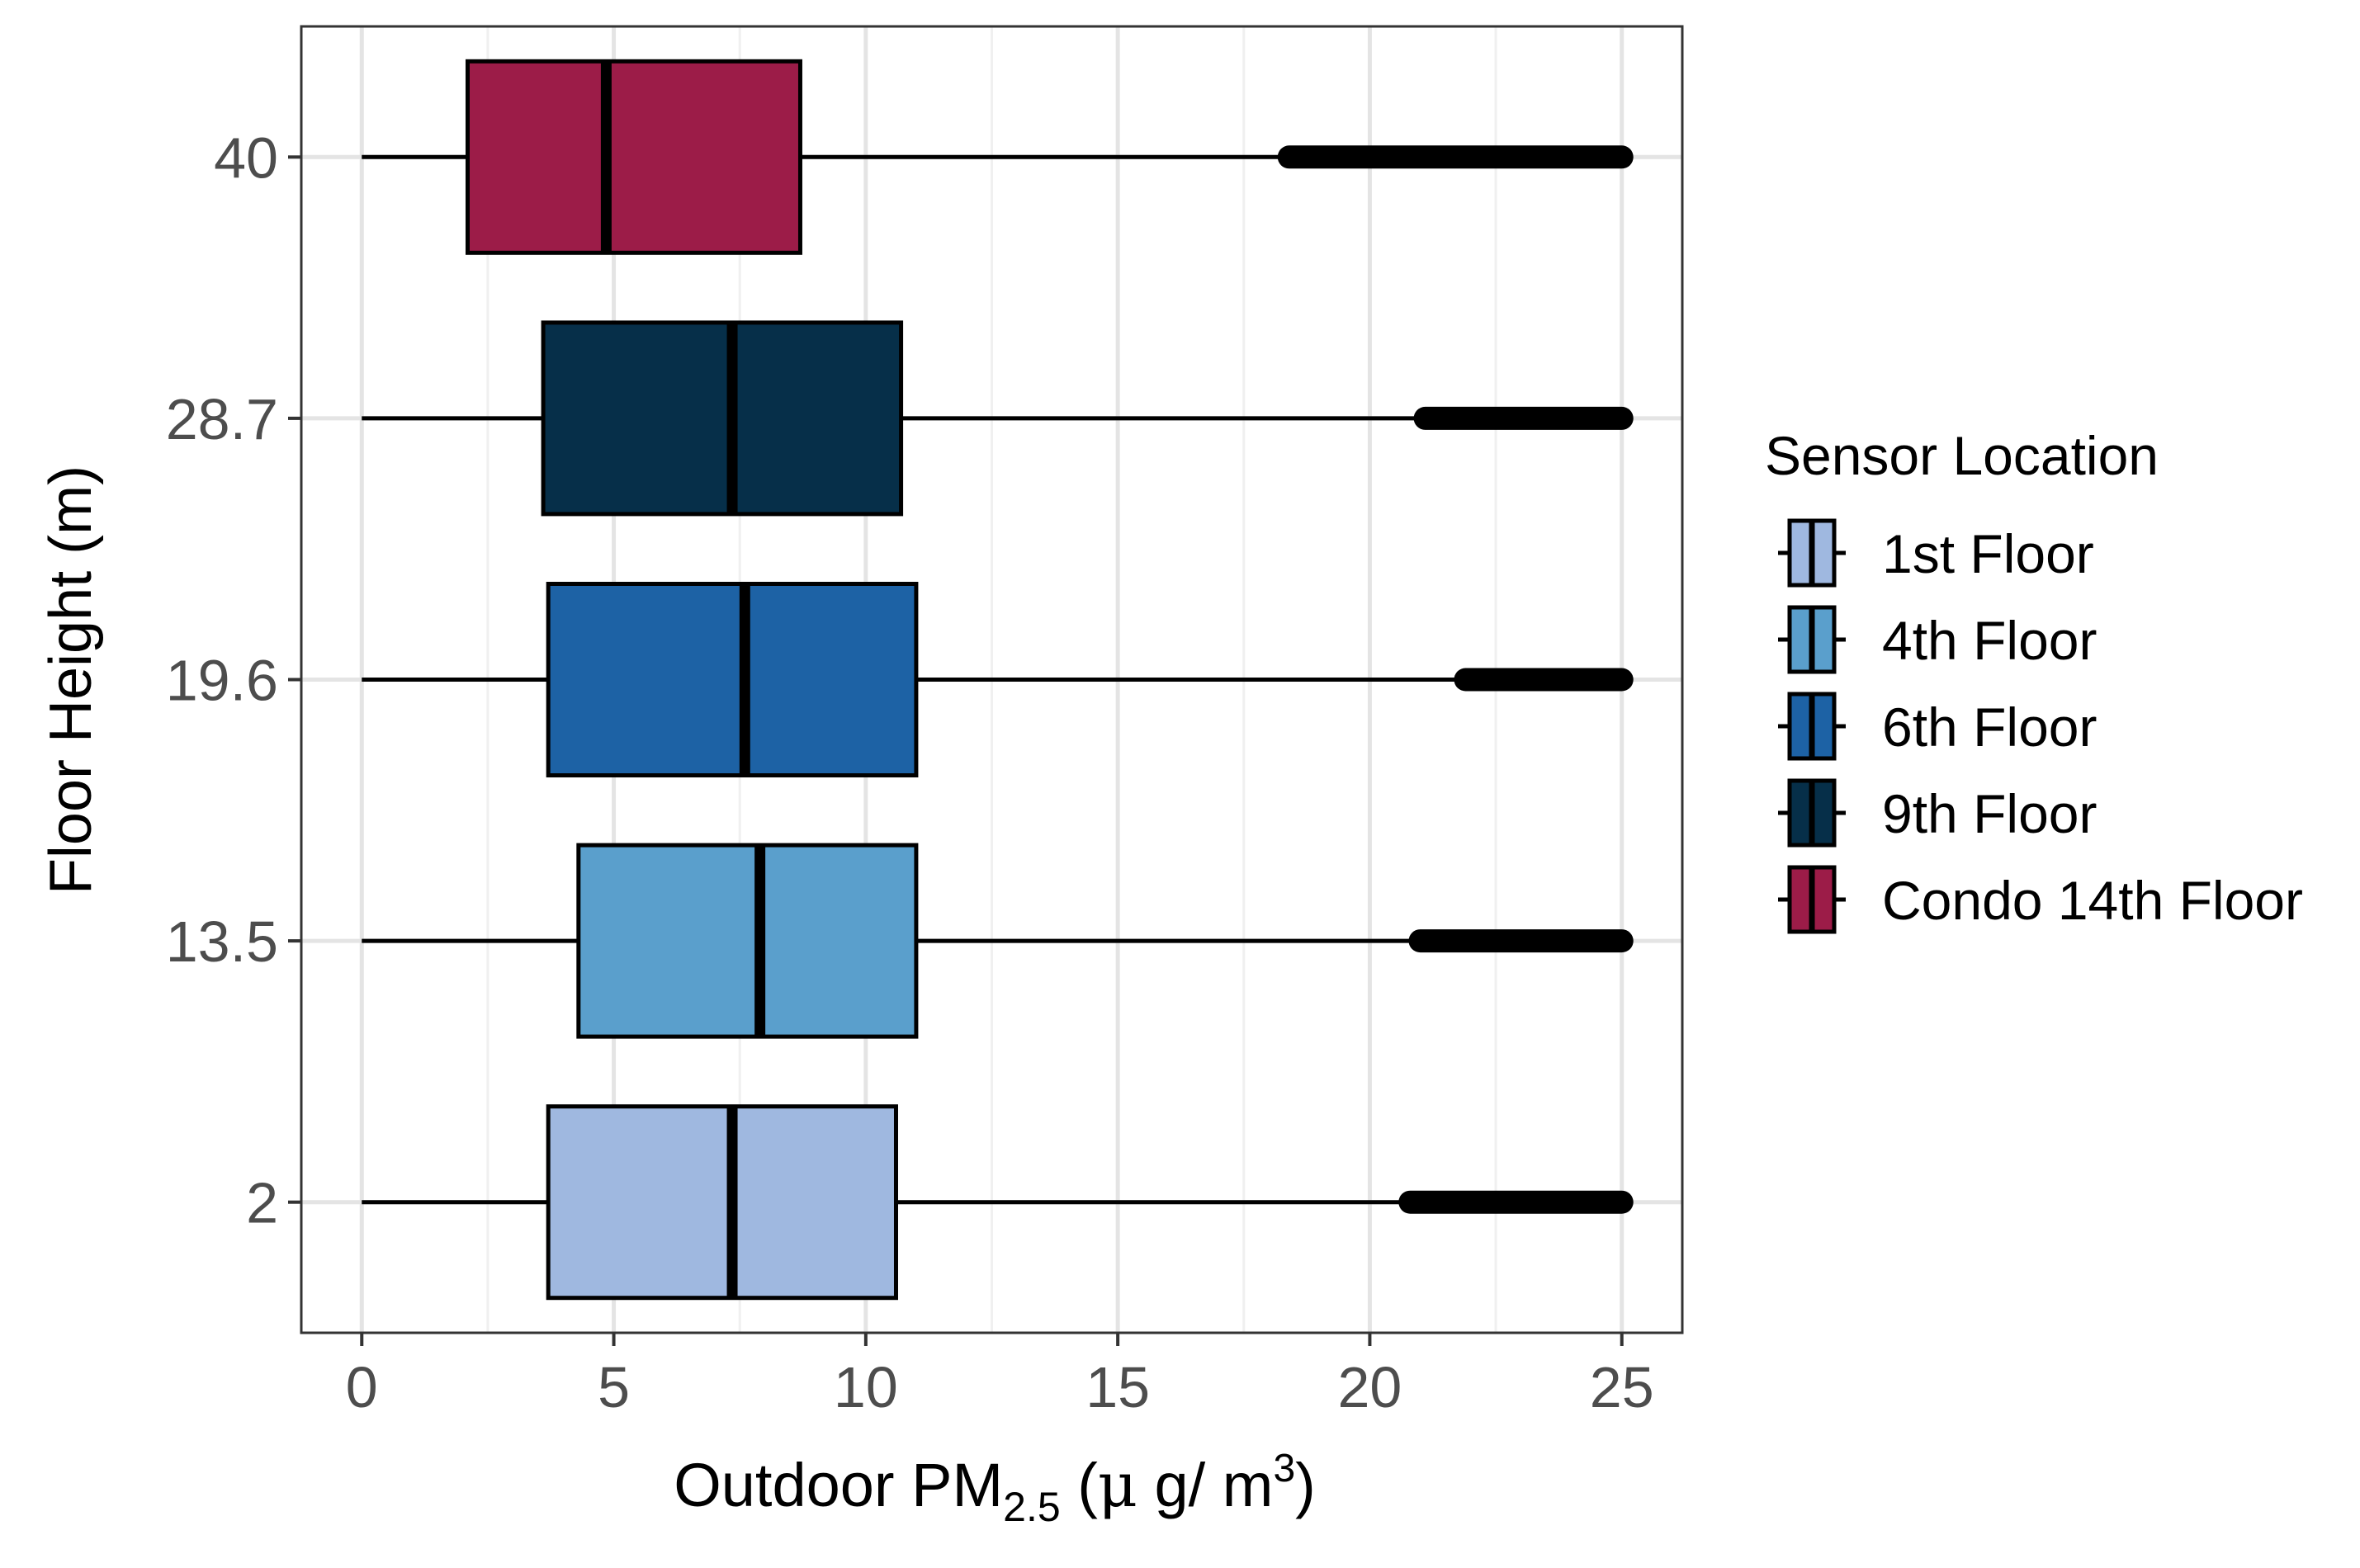 The image size is (2360, 1568). I want to click on legend-label: 4th Floor, so click(1989, 640).